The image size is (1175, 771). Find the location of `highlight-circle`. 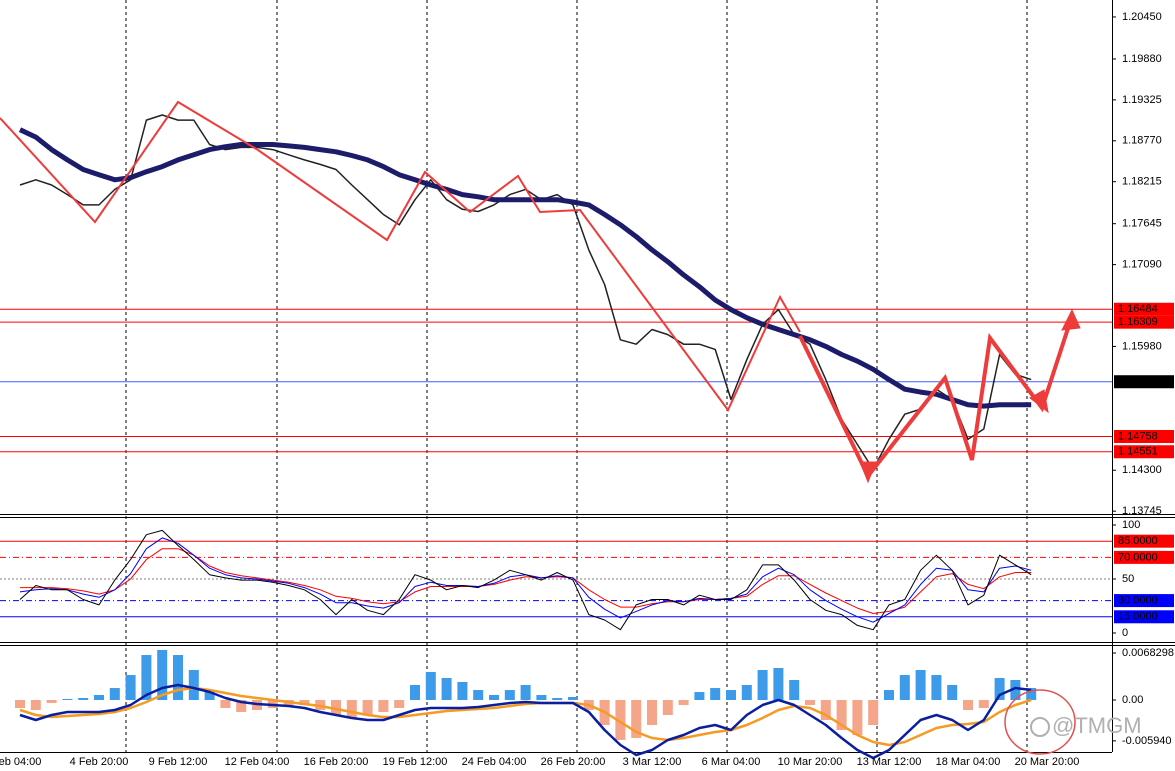

highlight-circle is located at coordinates (1040, 722).